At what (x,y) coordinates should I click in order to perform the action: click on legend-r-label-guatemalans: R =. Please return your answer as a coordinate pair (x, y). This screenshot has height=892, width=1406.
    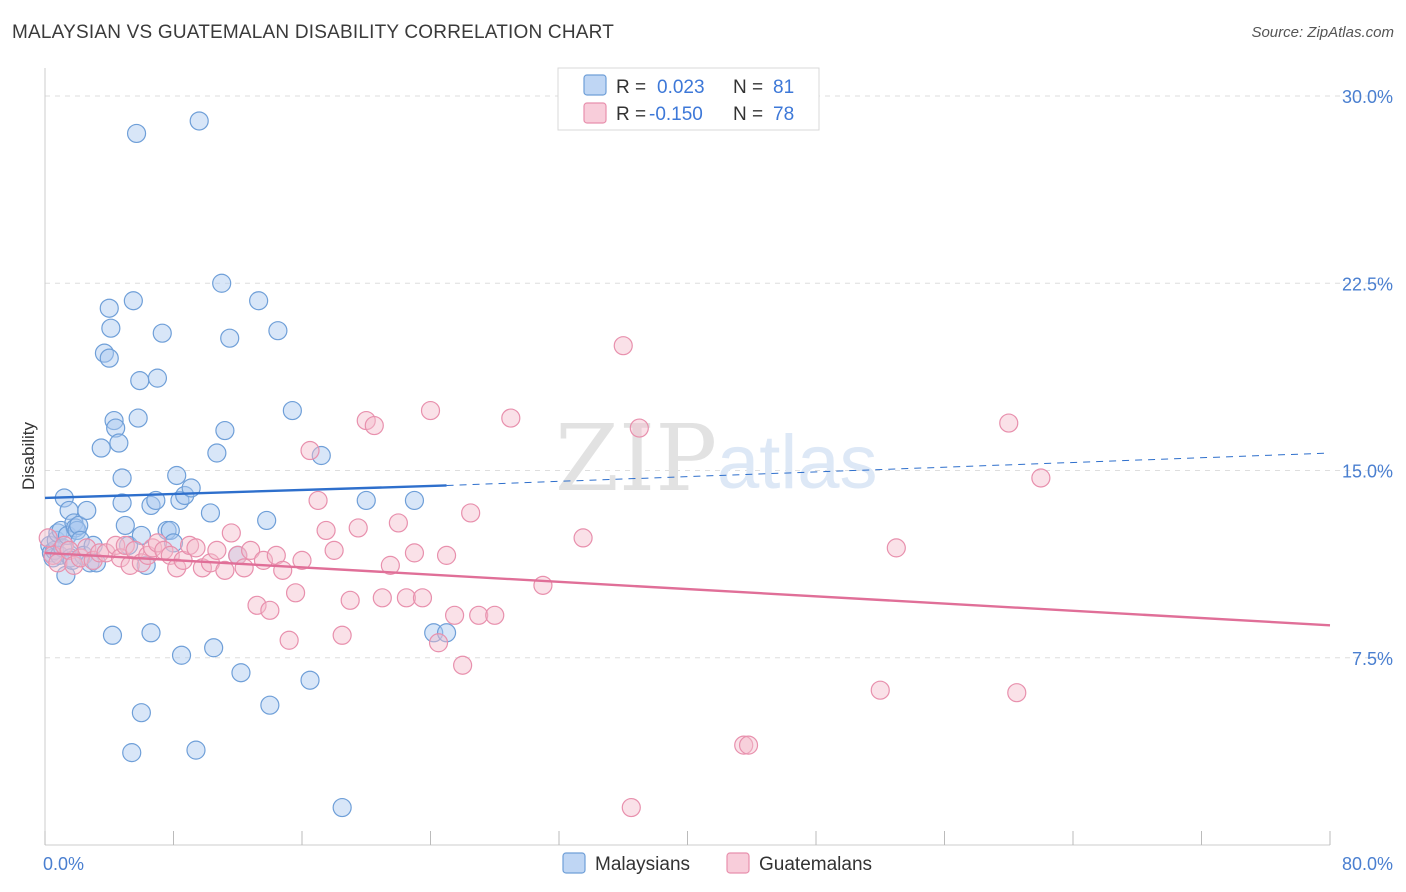
    Looking at the image, I should click on (631, 114).